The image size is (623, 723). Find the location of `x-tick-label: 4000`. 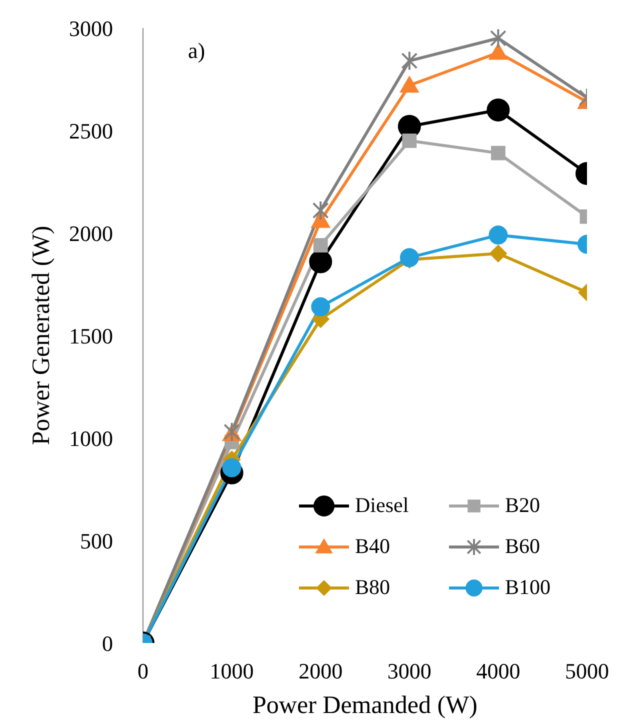

x-tick-label: 4000 is located at coordinates (498, 671).